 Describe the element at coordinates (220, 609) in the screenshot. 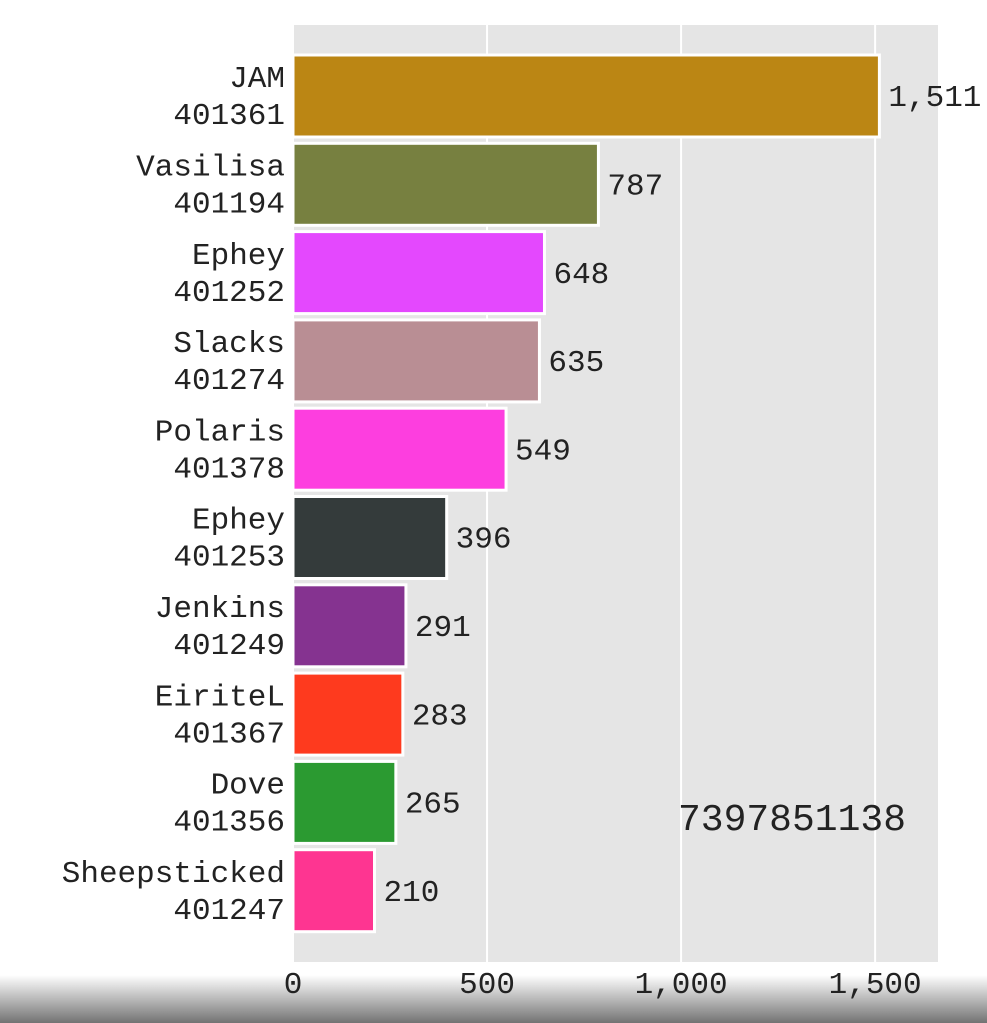

I see `y-tick-label: Jenkins` at that location.